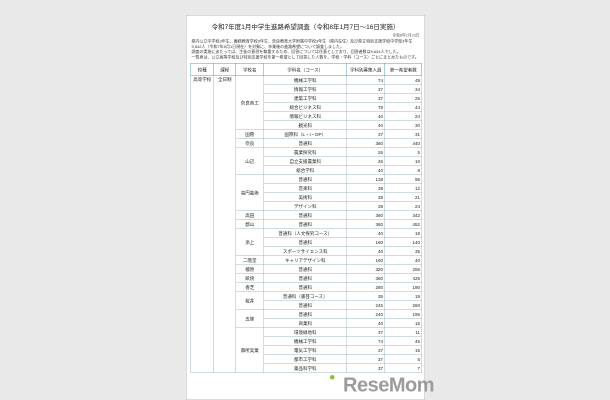 The width and height of the screenshot is (610, 400). I want to click on page-title: 令和7年度1月中学生進路希望調査（令和8年1月7日～16日実施）, so click(305, 27).